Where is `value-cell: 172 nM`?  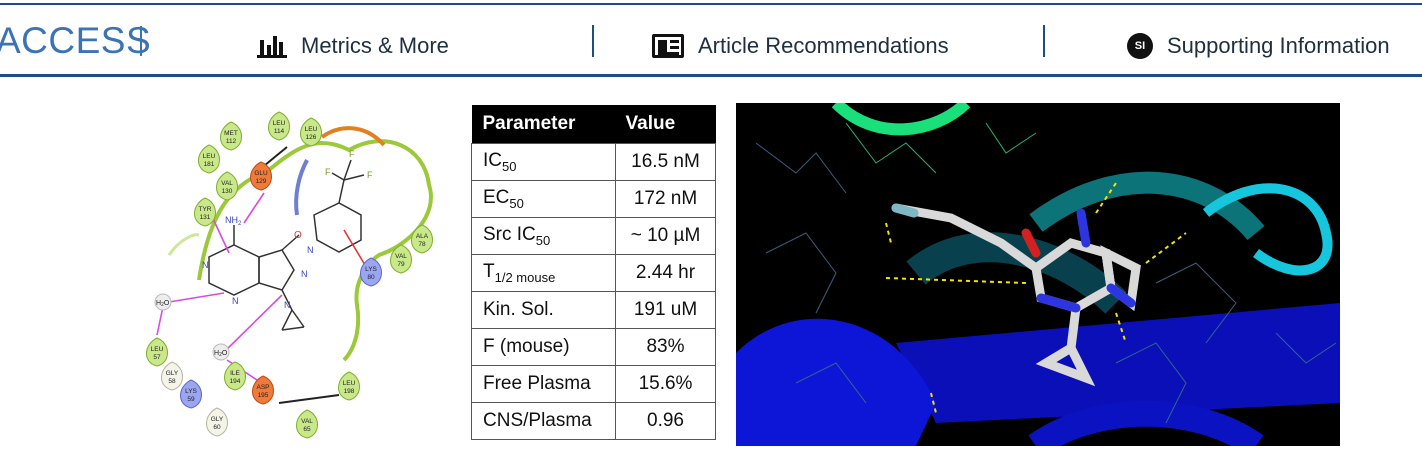
value-cell: 172 nM is located at coordinates (665, 198).